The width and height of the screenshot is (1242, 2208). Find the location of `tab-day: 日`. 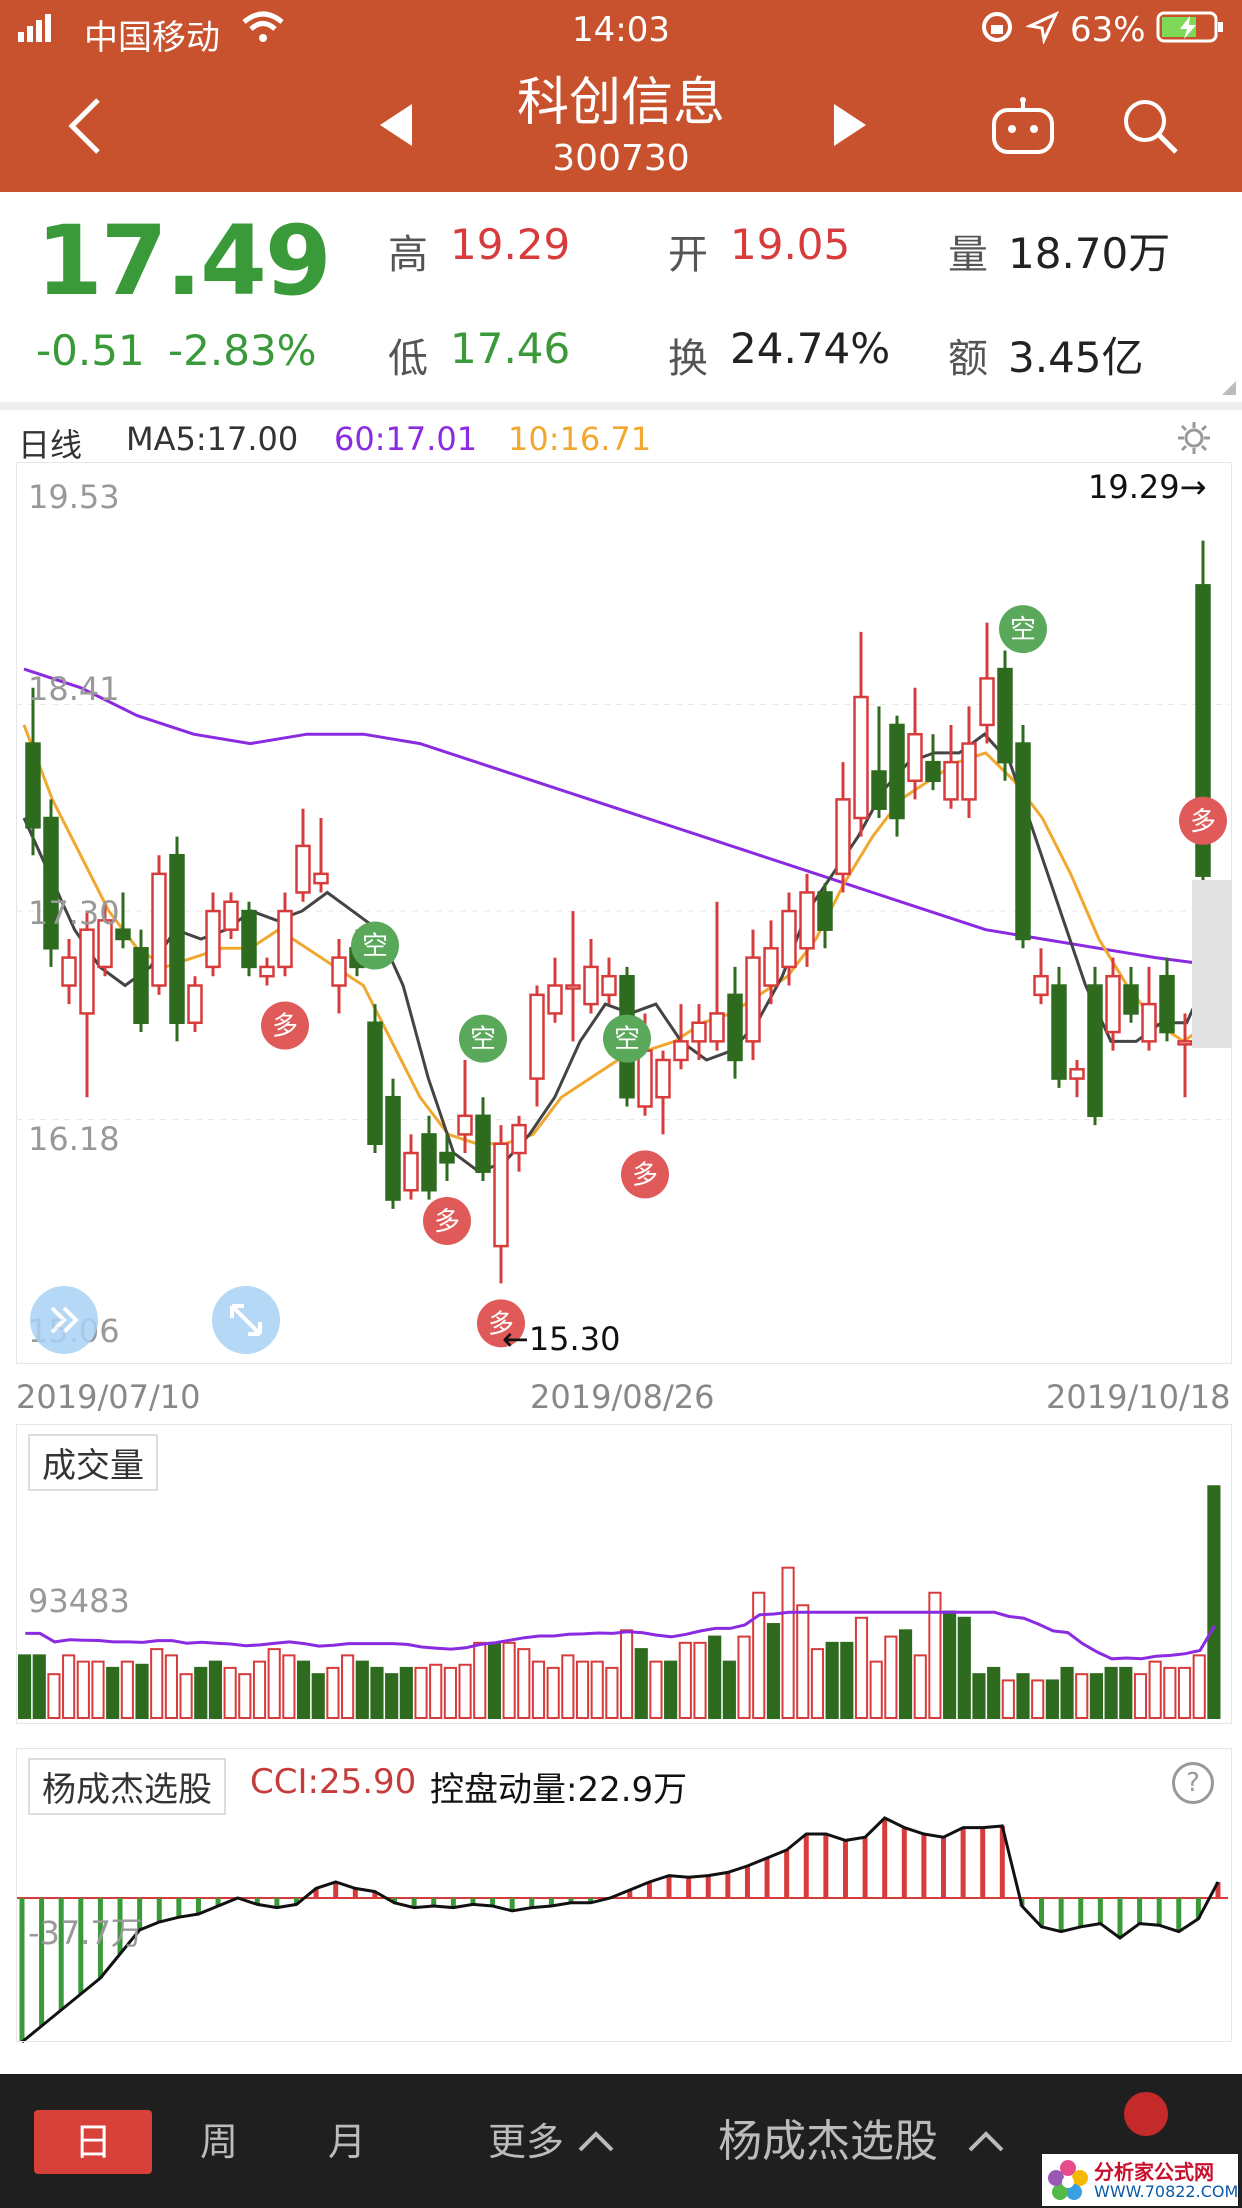

tab-day: 日 is located at coordinates (93, 2142).